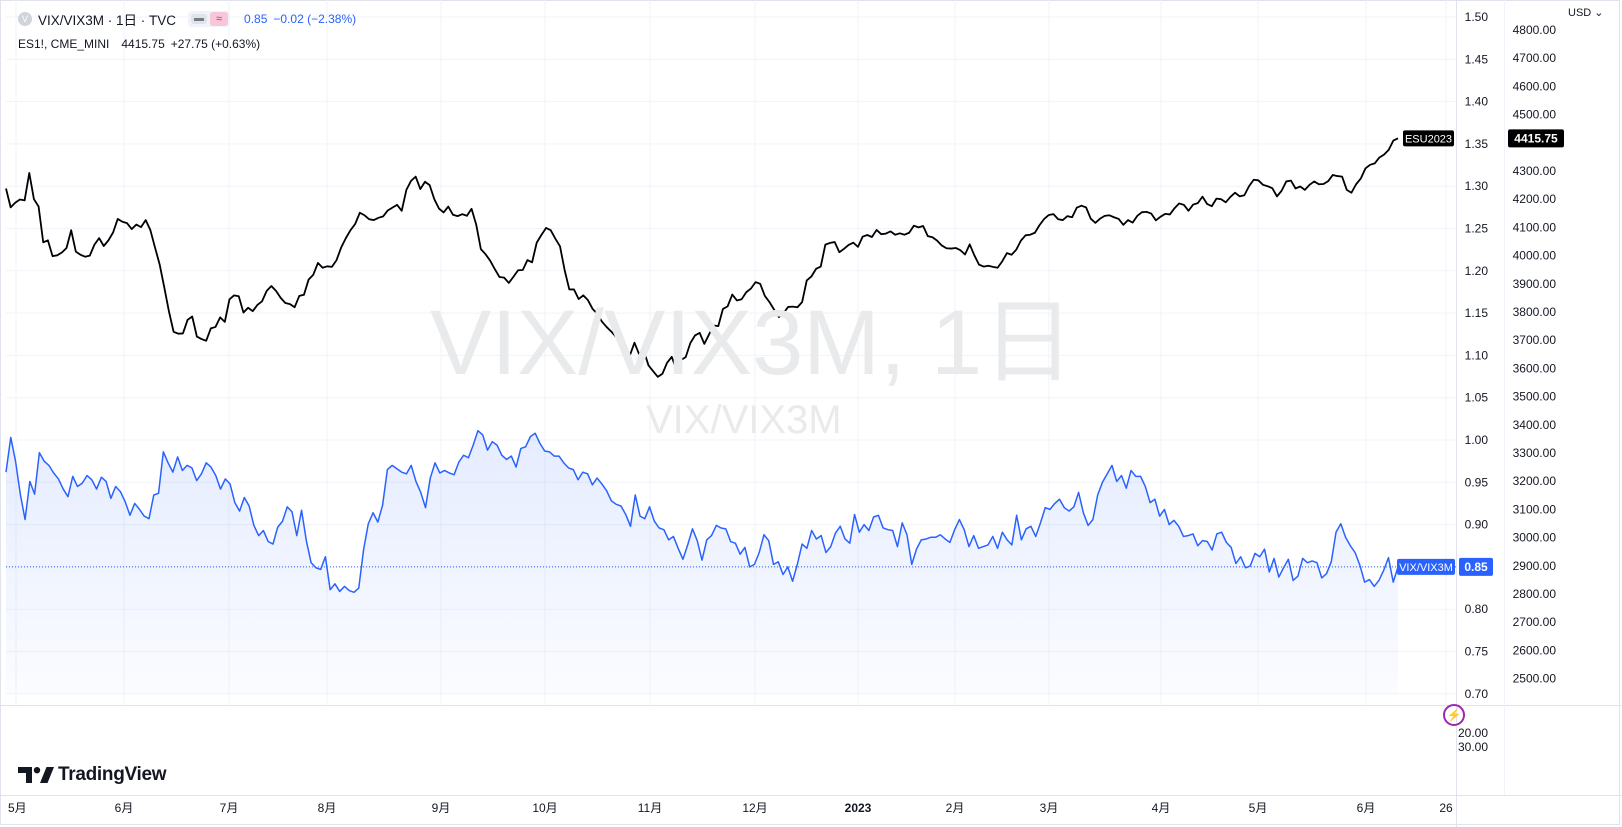  I want to click on price-axis-tick-label: 2500.00, so click(1535, 679).